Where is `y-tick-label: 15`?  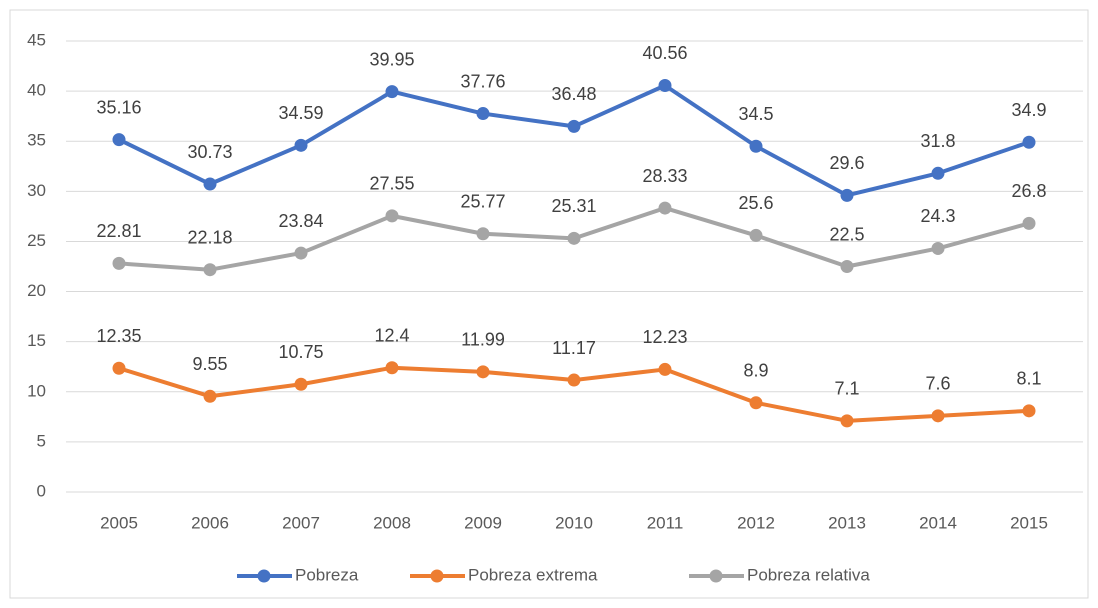 y-tick-label: 15 is located at coordinates (36, 340).